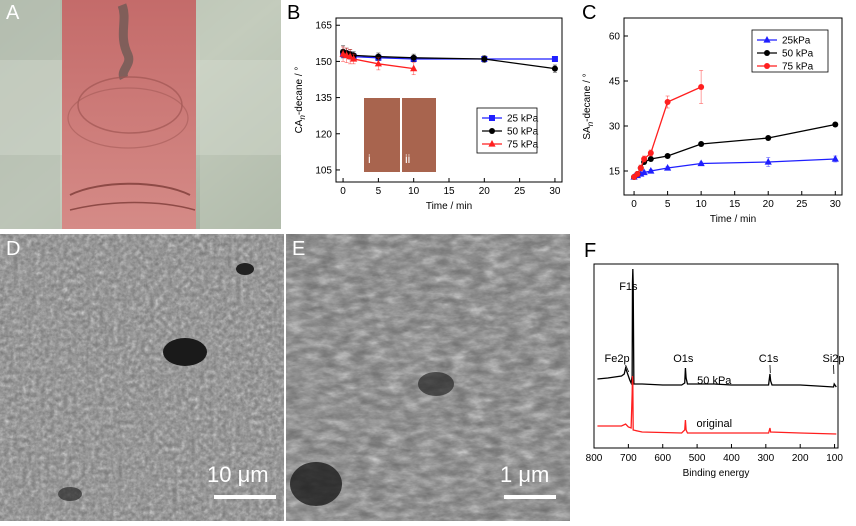 The image size is (856, 526). I want to click on x-tick-label-f: 300, so click(765, 458).